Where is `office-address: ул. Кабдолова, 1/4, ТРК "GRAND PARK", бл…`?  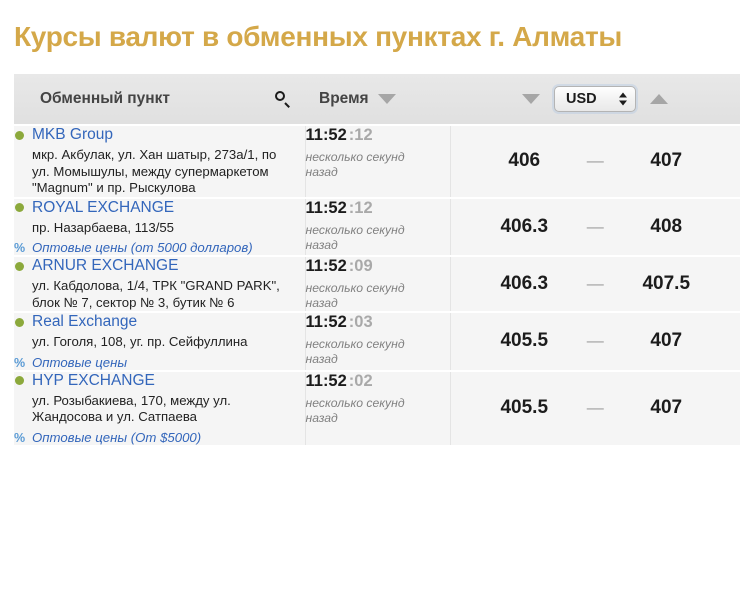
office-address: ул. Кабдолова, 1/4, ТРК "GRAND PARK", бл… is located at coordinates (156, 294).